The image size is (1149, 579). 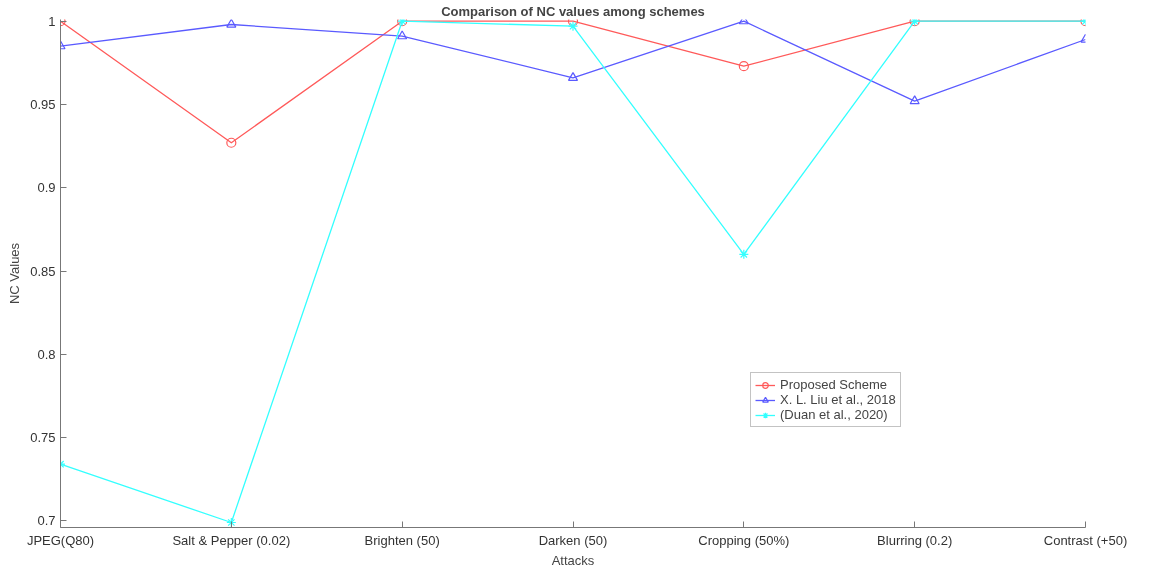 What do you see at coordinates (573, 11) in the screenshot?
I see `chart-title: Comparison of NC values among schemes` at bounding box center [573, 11].